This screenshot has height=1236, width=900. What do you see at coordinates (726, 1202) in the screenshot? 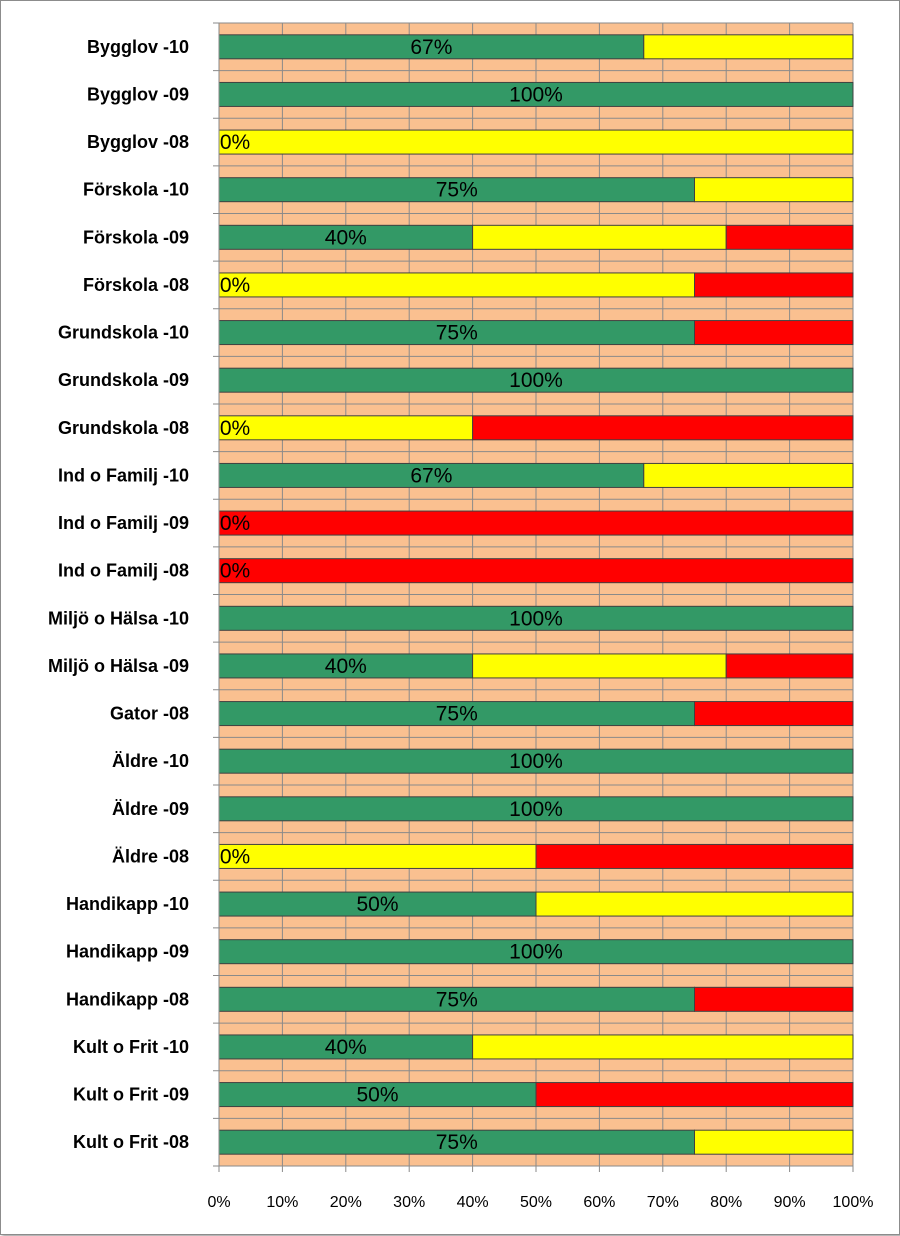
I see `x-tick-label: 80%` at bounding box center [726, 1202].